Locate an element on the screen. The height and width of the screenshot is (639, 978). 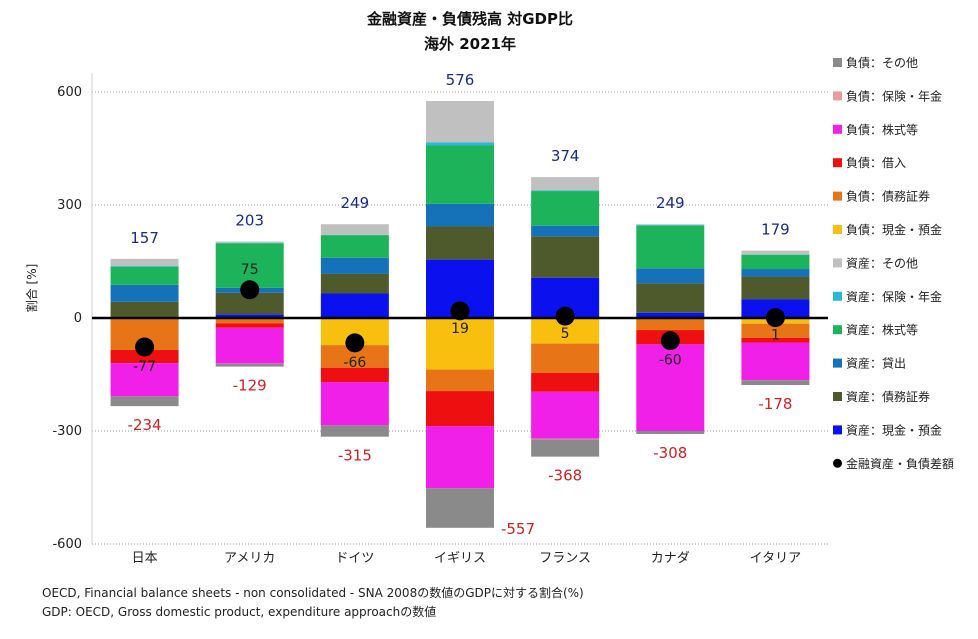
liability-total-label: -315 is located at coordinates (355, 456).